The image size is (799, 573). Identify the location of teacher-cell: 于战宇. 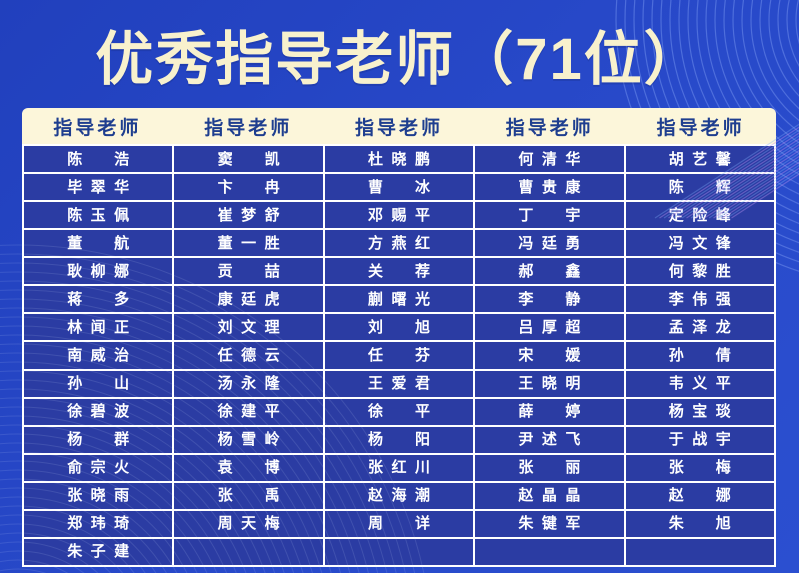
(699, 439).